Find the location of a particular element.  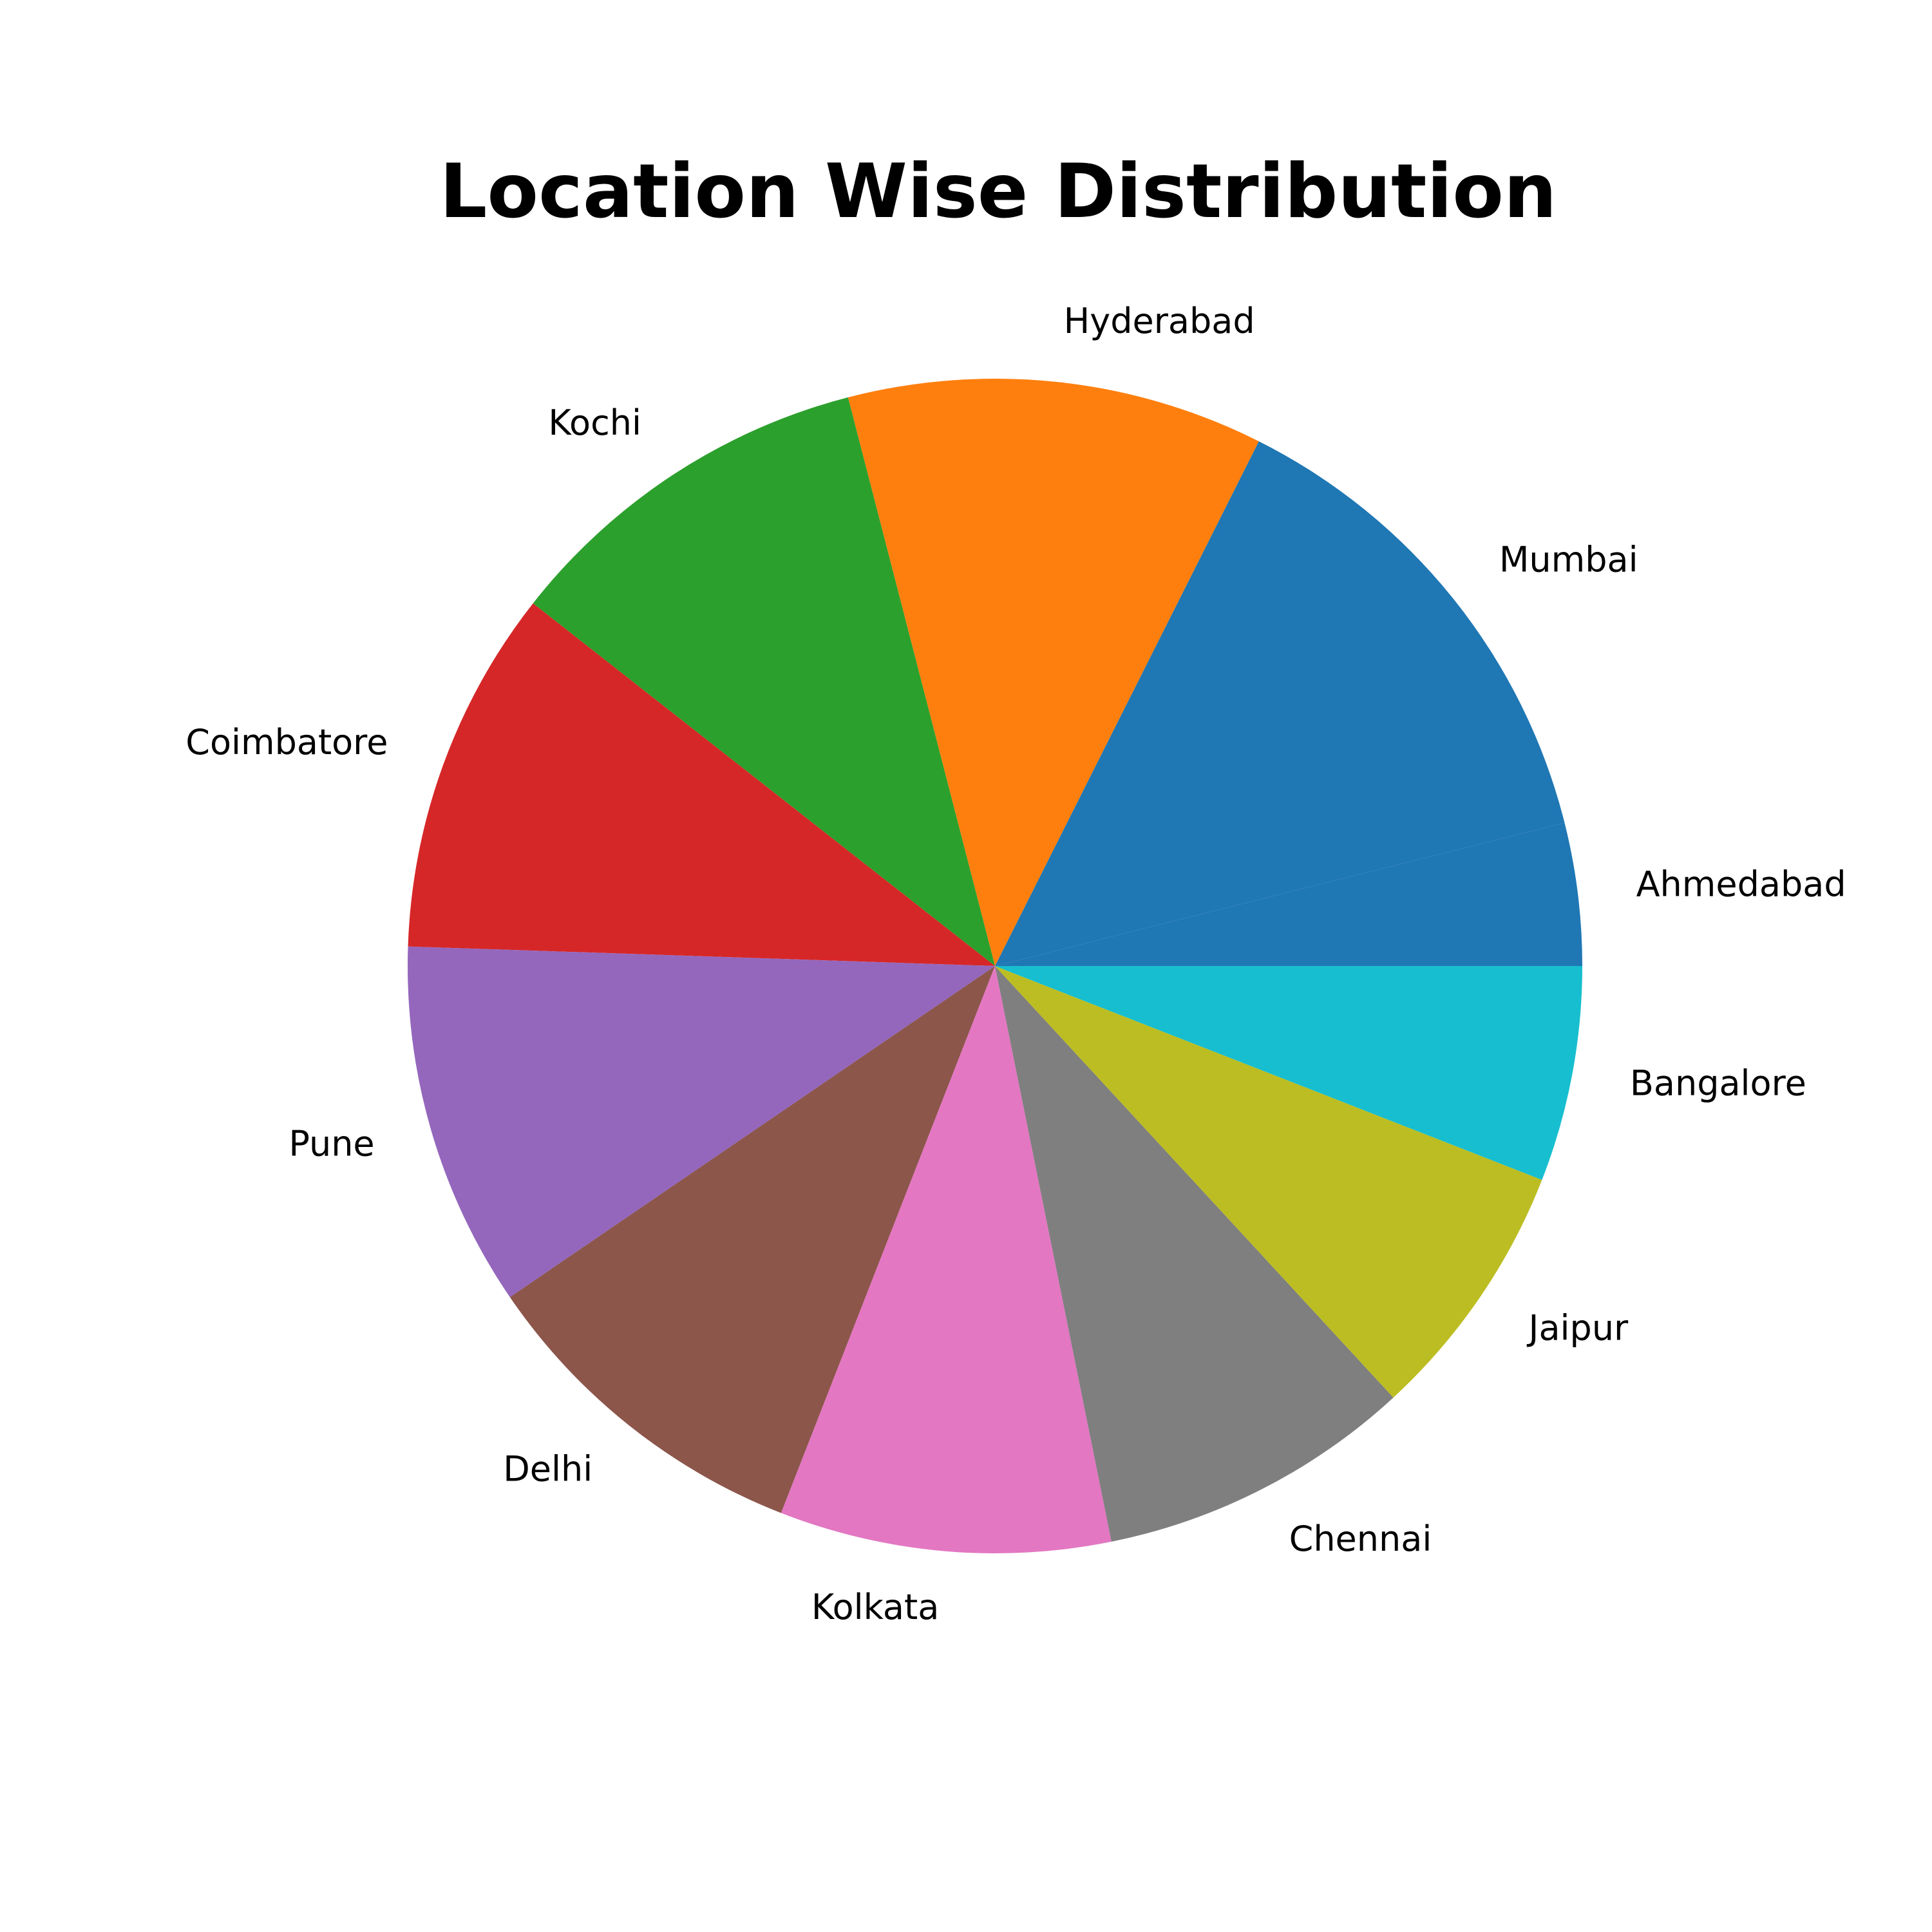

pie-label-pune: Pune is located at coordinates (332, 1144).